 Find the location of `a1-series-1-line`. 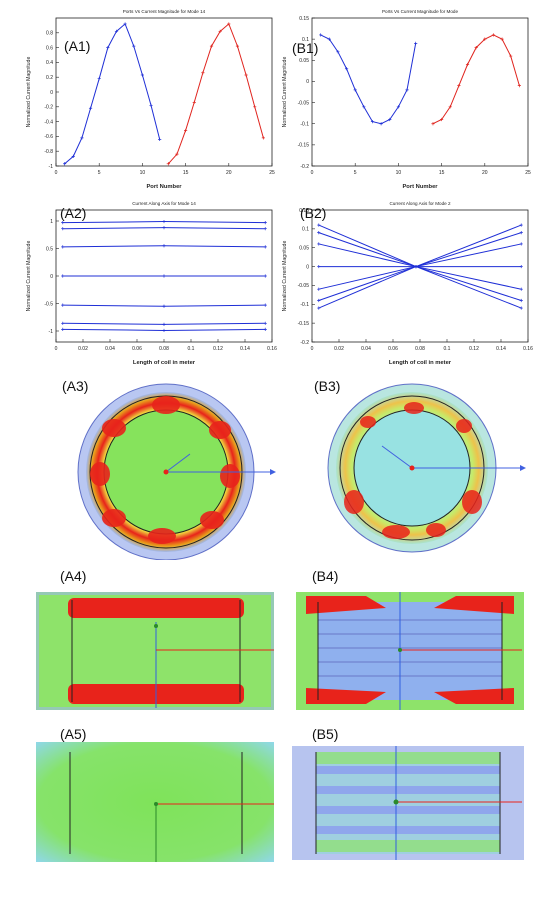

a1-series-1-line is located at coordinates (112, 94).